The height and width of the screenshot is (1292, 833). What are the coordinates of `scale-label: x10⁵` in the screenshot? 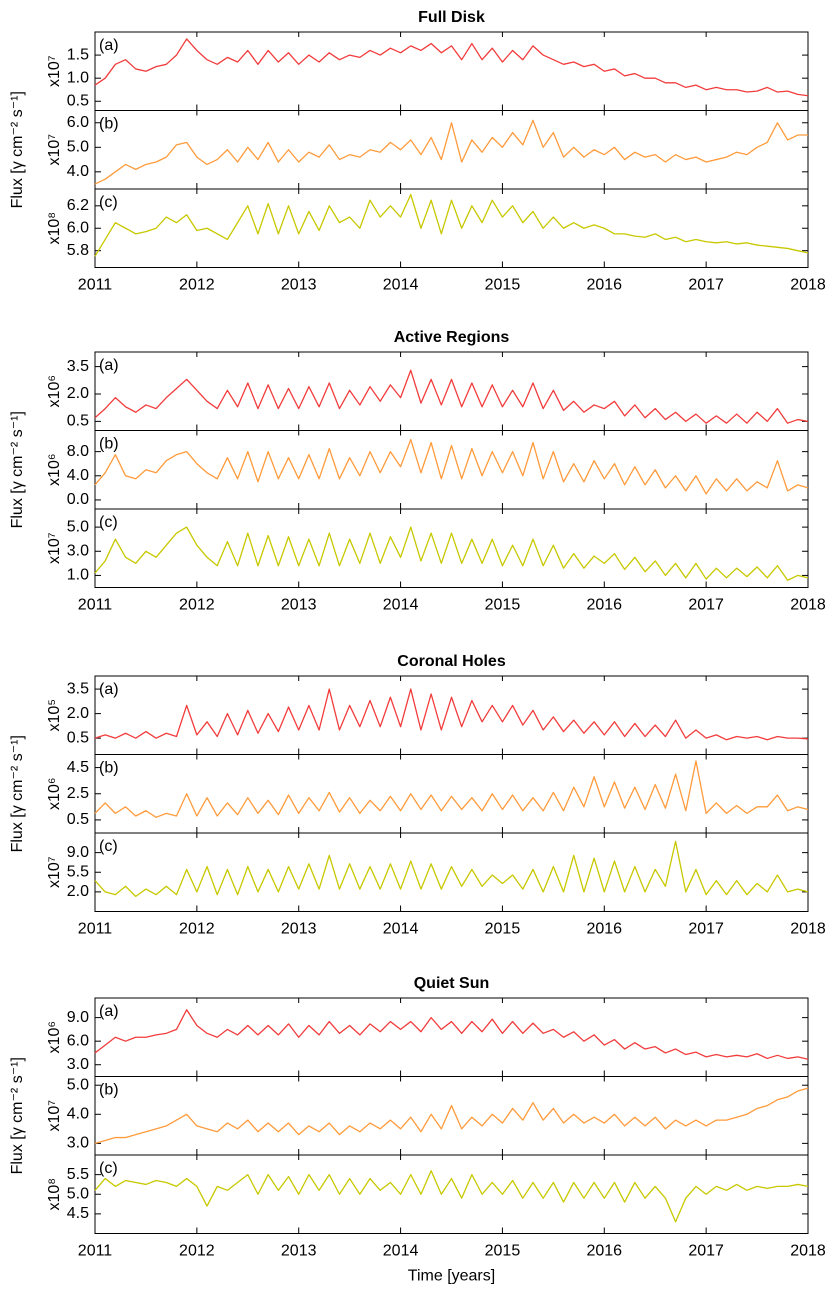 It's located at (54, 715).